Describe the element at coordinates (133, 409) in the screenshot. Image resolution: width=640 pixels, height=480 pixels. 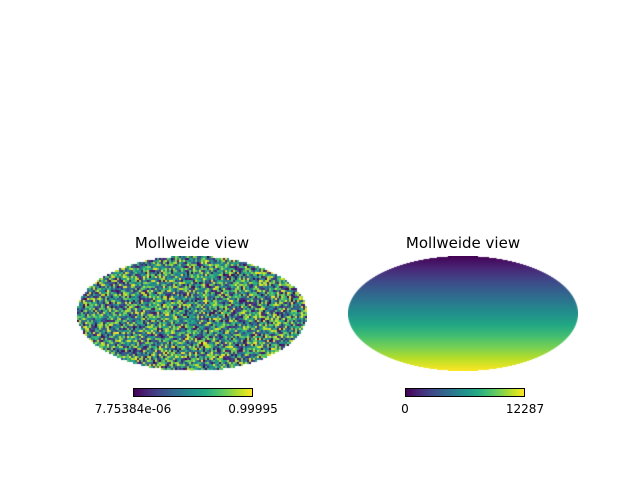
I see `colorbar-min-label: 7.75384e-06` at that location.